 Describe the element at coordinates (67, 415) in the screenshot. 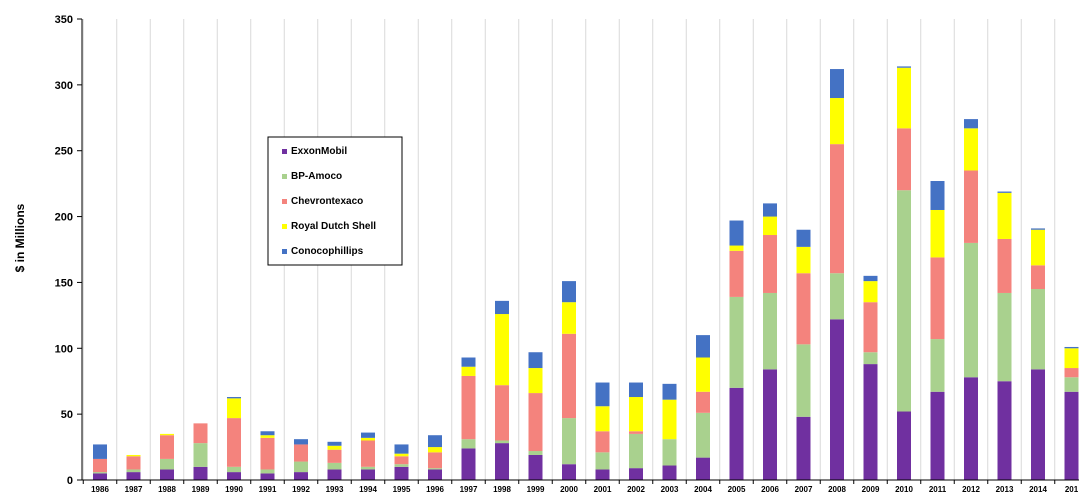

I see `y-tick-label: 50` at that location.